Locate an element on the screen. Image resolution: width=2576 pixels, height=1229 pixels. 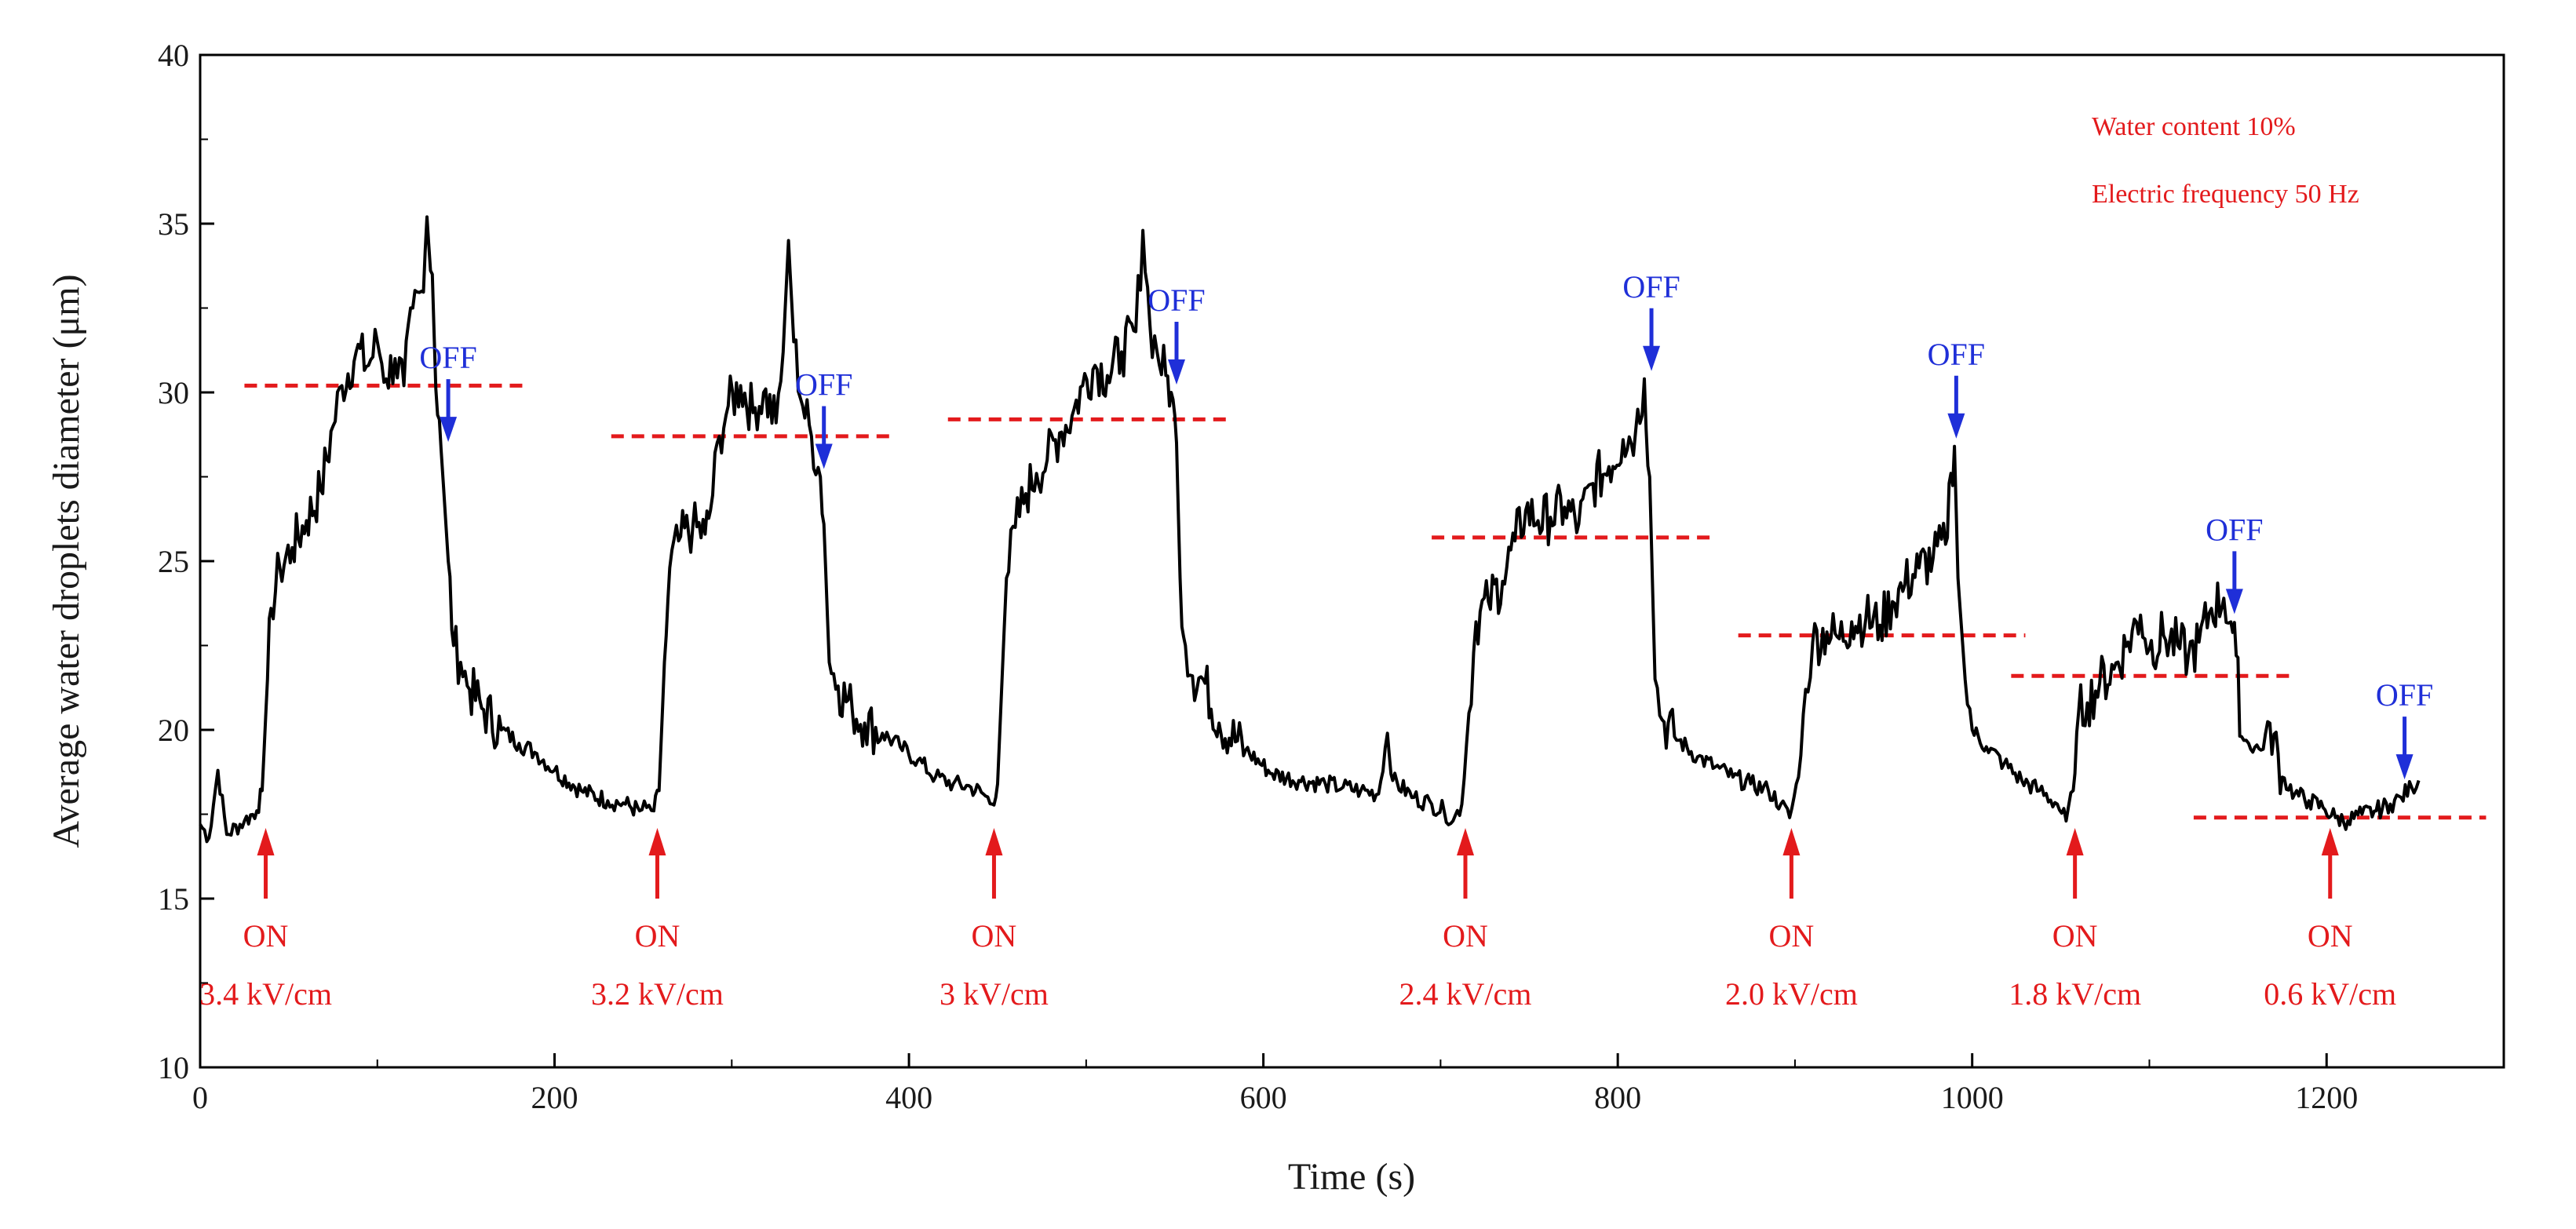
field-strength-label: 1.8 kV/cm is located at coordinates (2075, 994).